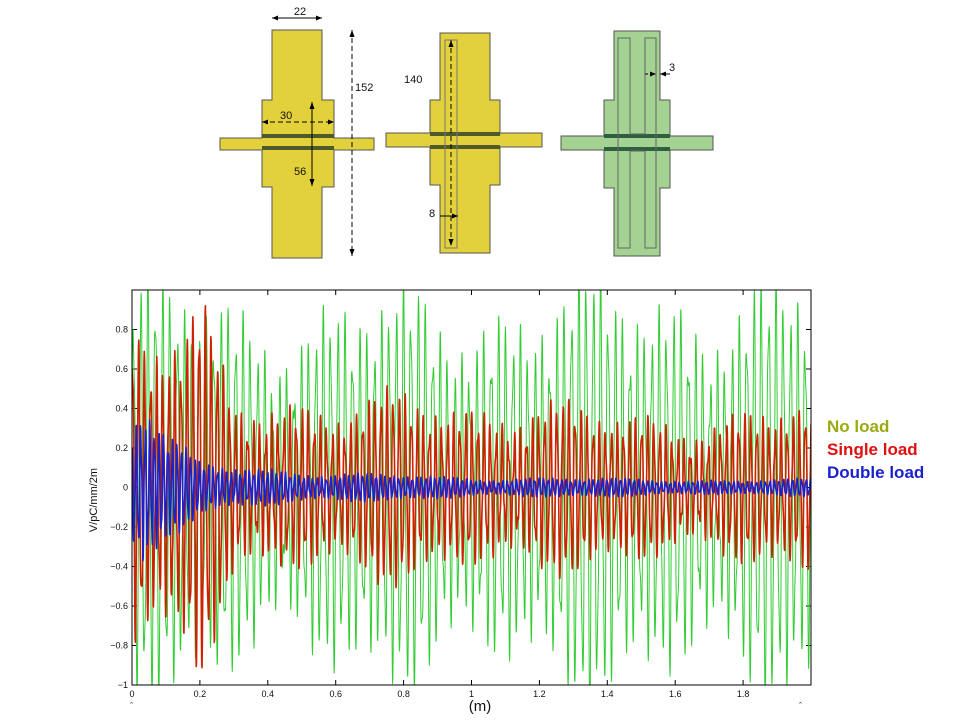 This screenshot has width=960, height=720. What do you see at coordinates (94, 500) in the screenshot?
I see `y-axis-label: V/pC/mm/2m` at bounding box center [94, 500].